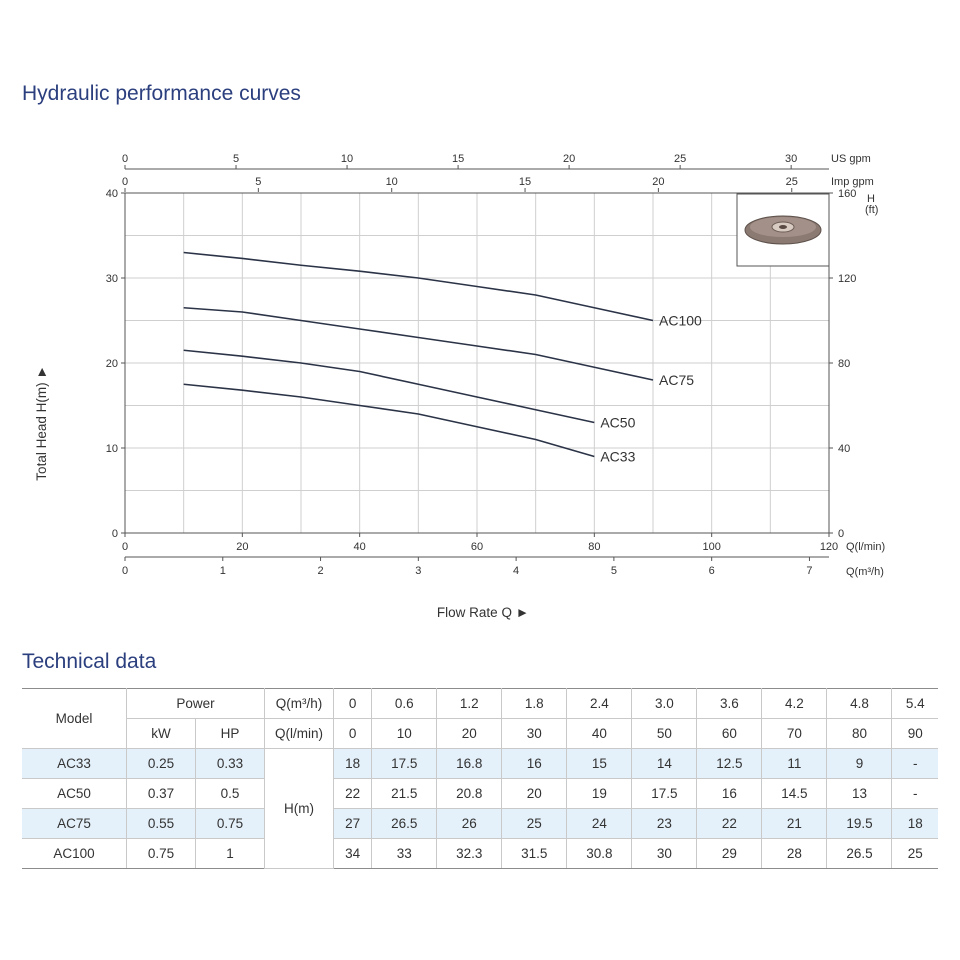  Describe the element at coordinates (360, 547) in the screenshot. I see `x-tick-label: 40` at that location.